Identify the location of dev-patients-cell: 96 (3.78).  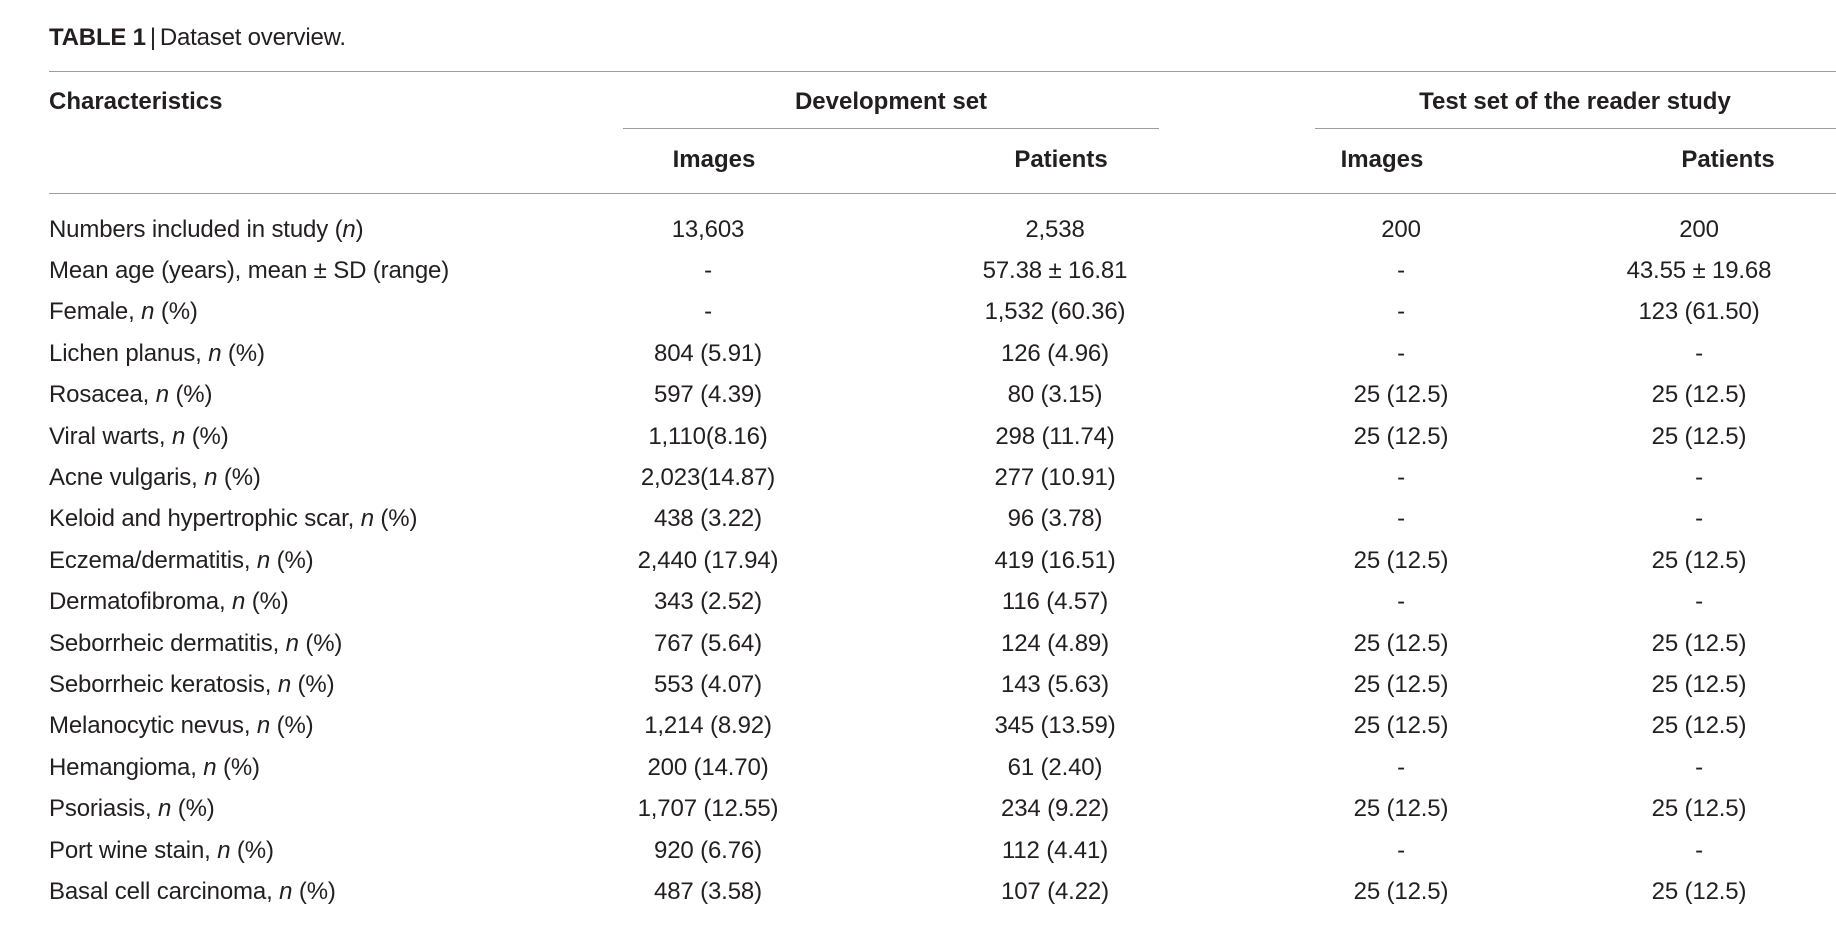
(1055, 519).